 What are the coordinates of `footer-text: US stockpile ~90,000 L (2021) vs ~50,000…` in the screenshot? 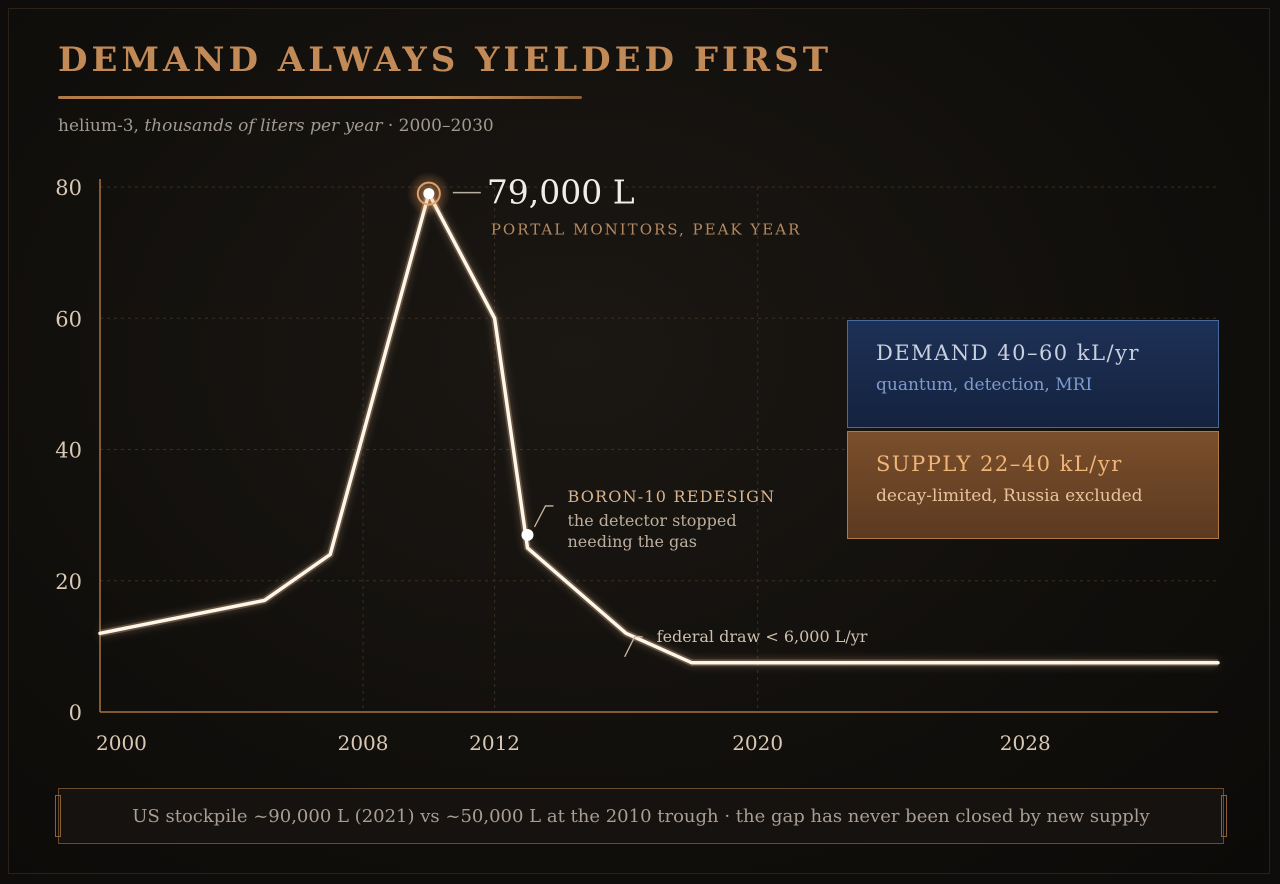 It's located at (641, 816).